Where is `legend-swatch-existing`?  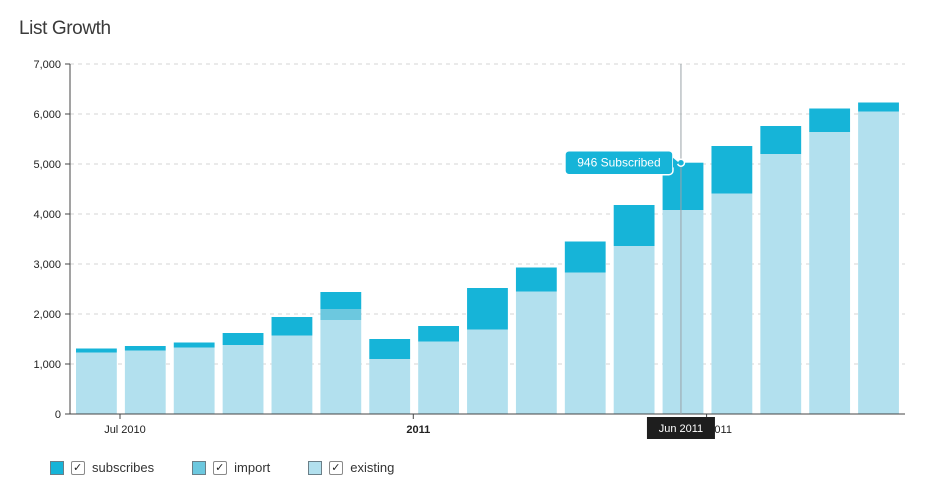 legend-swatch-existing is located at coordinates (315, 467).